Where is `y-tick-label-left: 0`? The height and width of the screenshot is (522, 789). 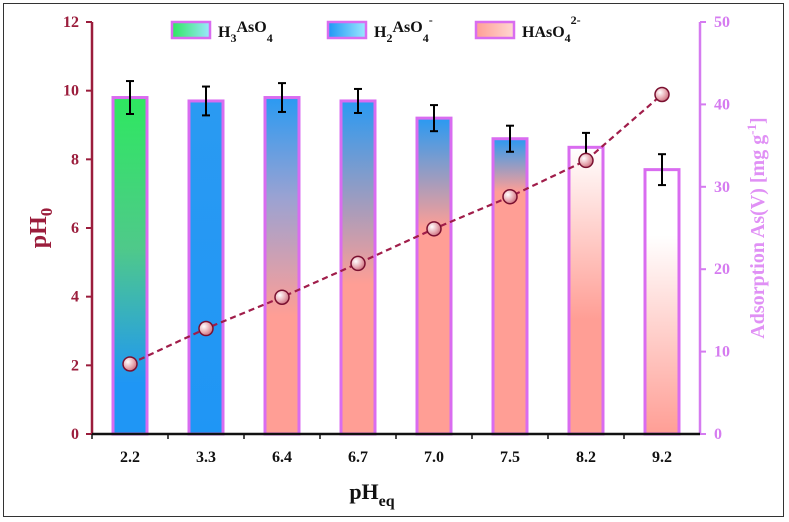 y-tick-label-left: 0 is located at coordinates (75, 434).